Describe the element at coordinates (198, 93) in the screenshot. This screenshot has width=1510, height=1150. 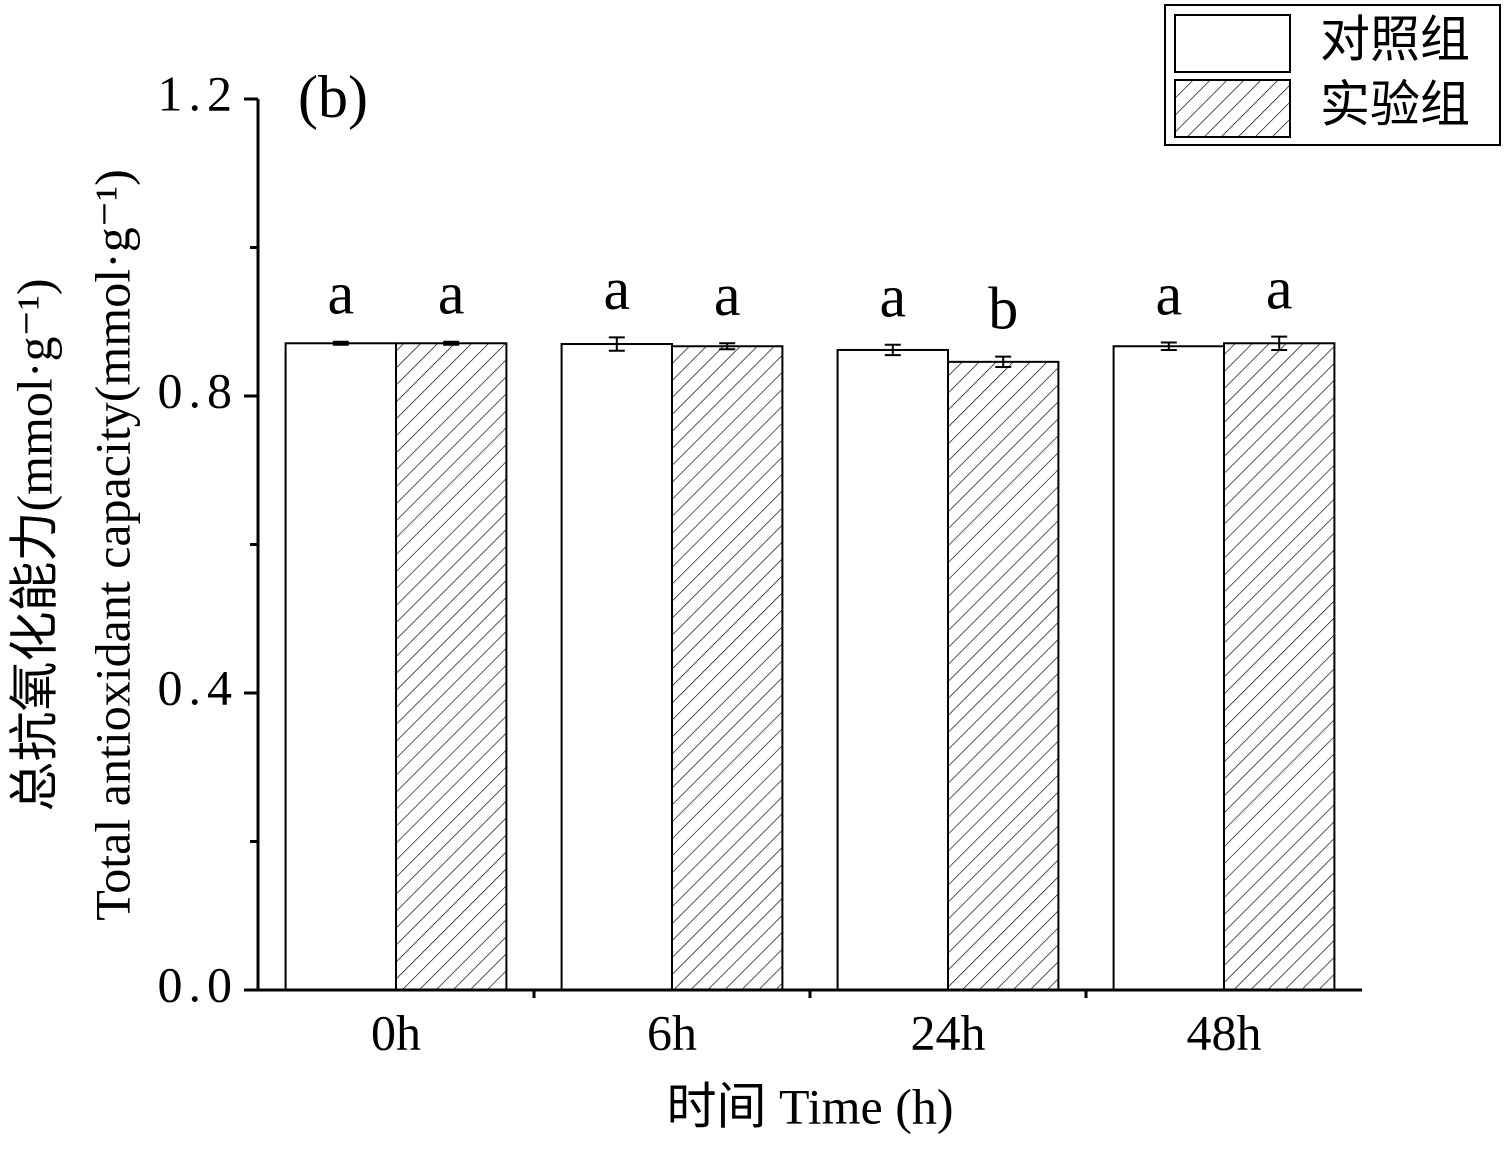
I see `y-tick-label: 1.2` at that location.